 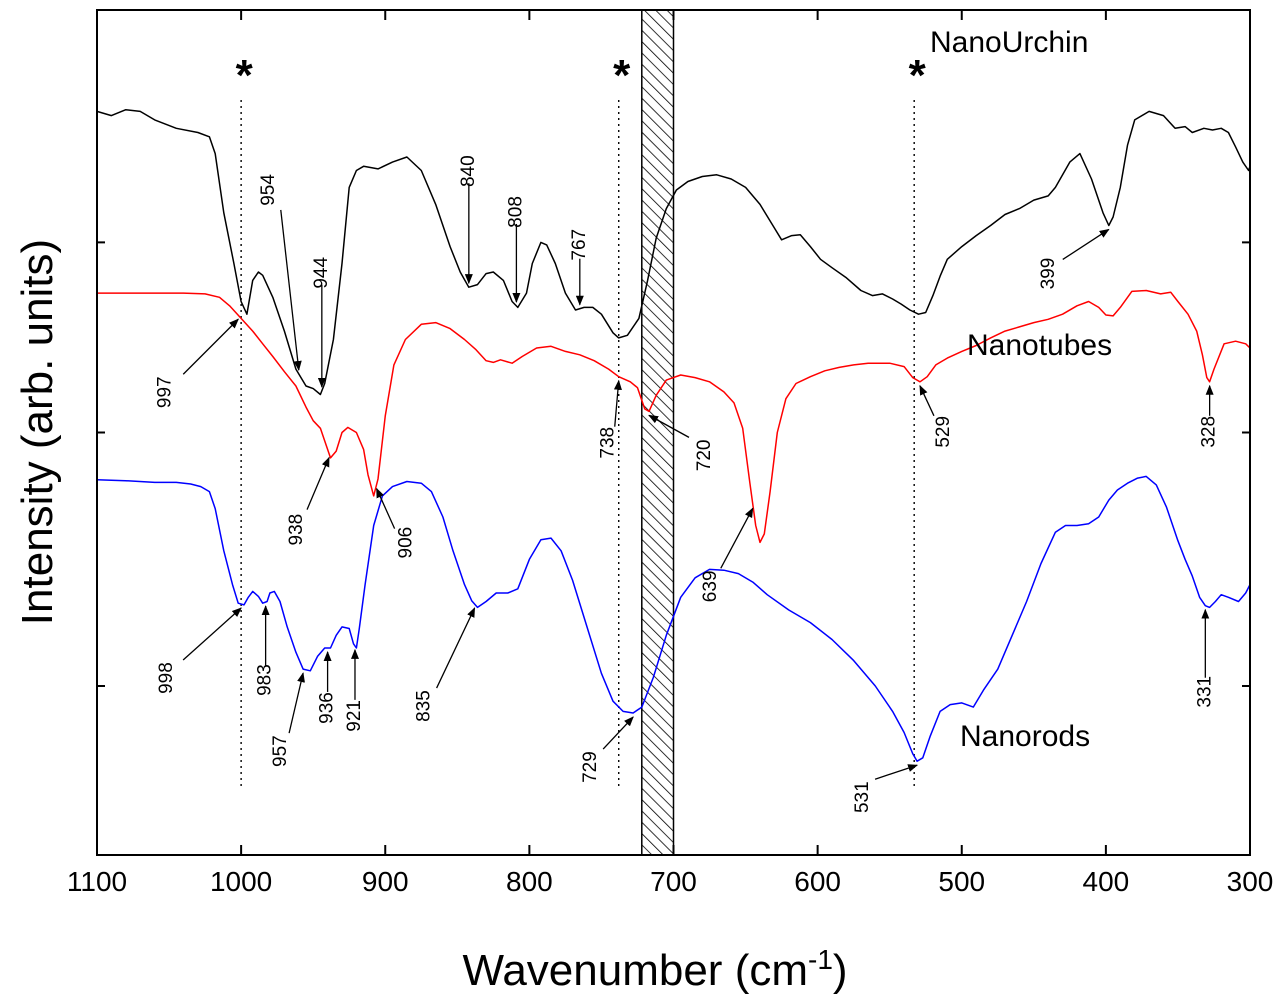 I want to click on peak-label: 938, so click(x=296, y=530).